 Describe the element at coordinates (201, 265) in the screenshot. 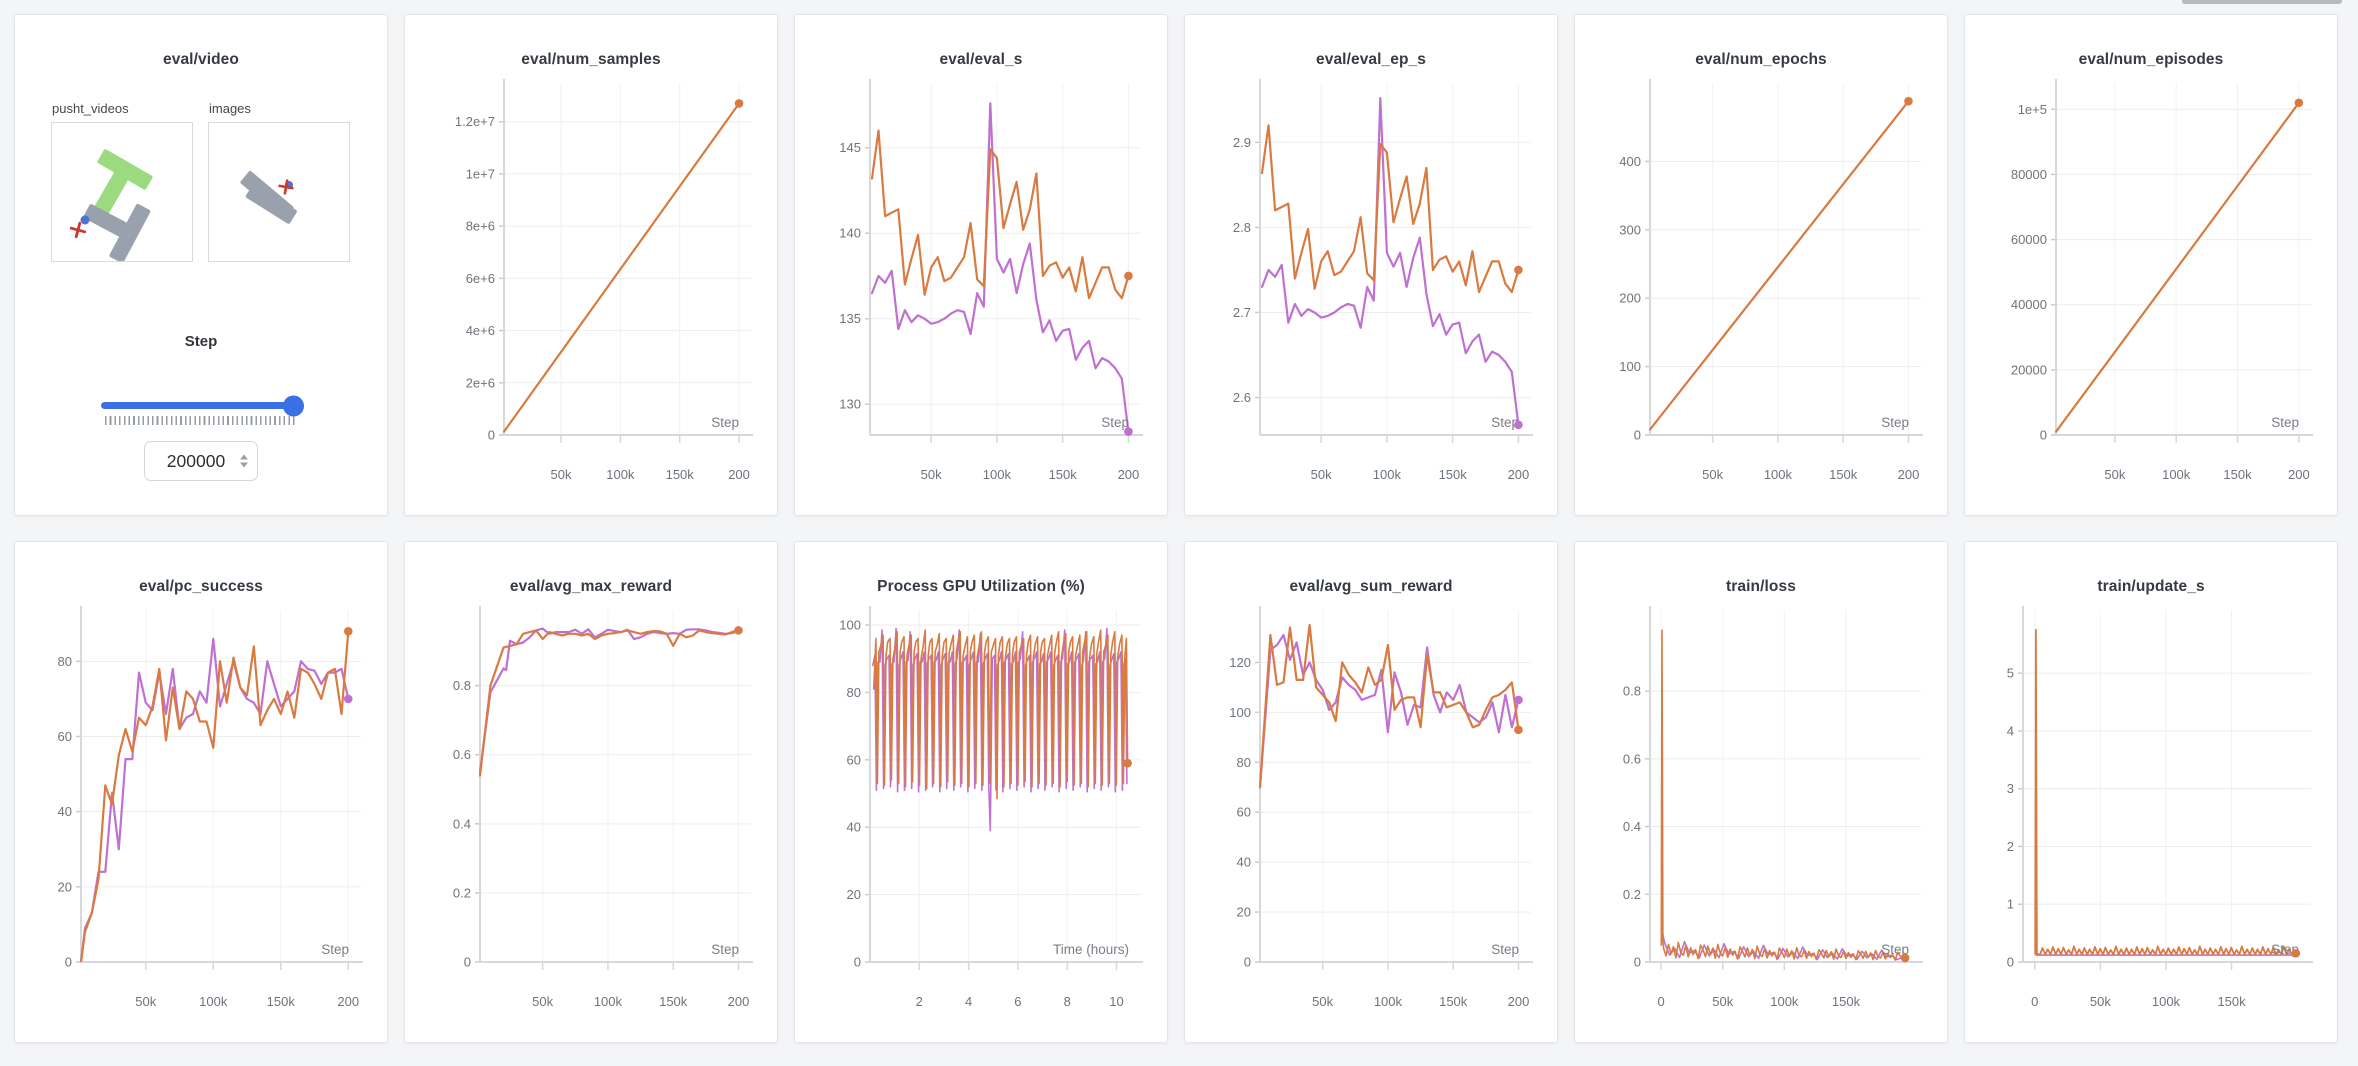

I see `panel-eval-video: eval/video pusht_videos images` at that location.